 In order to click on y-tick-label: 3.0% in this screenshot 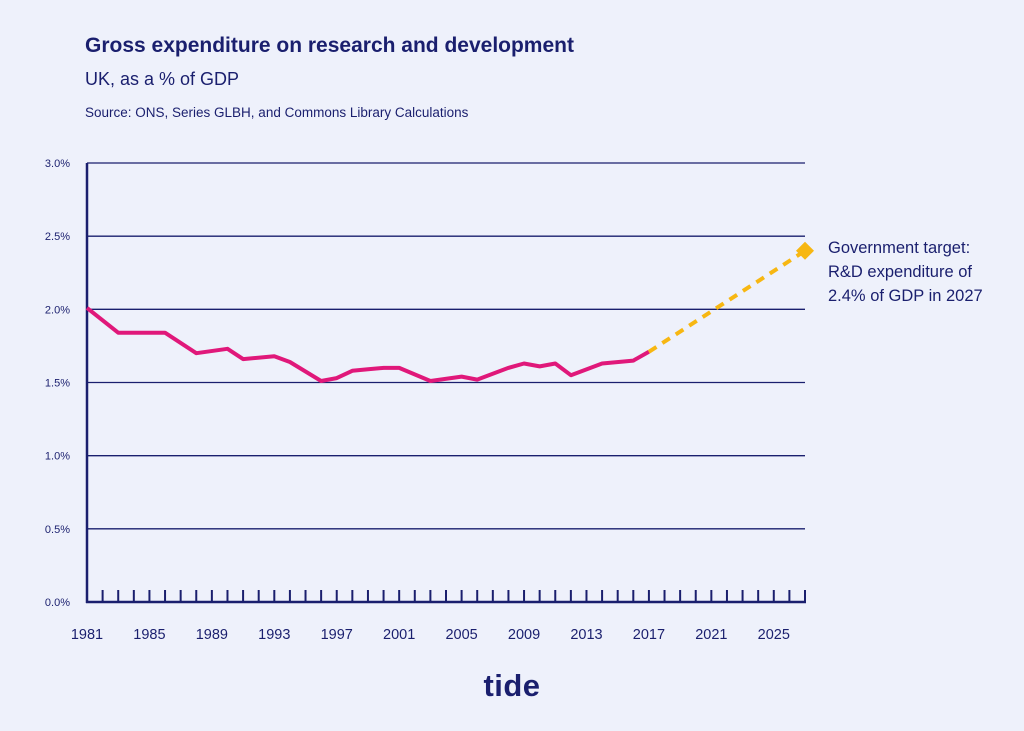, I will do `click(57, 164)`.